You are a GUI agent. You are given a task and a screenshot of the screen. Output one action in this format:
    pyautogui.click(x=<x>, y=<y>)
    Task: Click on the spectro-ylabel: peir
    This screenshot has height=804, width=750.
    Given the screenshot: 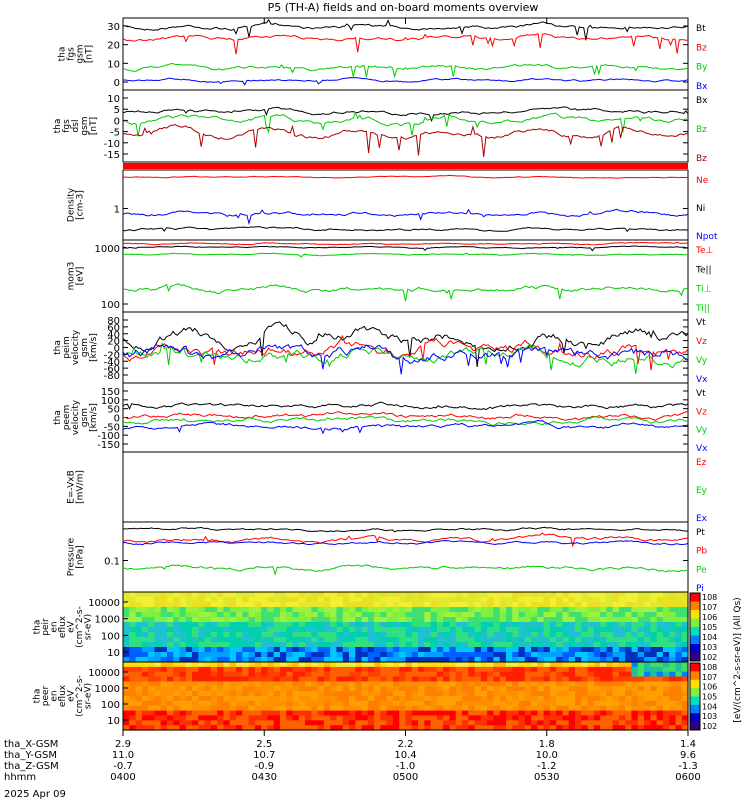 What is the action you would take?
    pyautogui.click(x=46, y=627)
    